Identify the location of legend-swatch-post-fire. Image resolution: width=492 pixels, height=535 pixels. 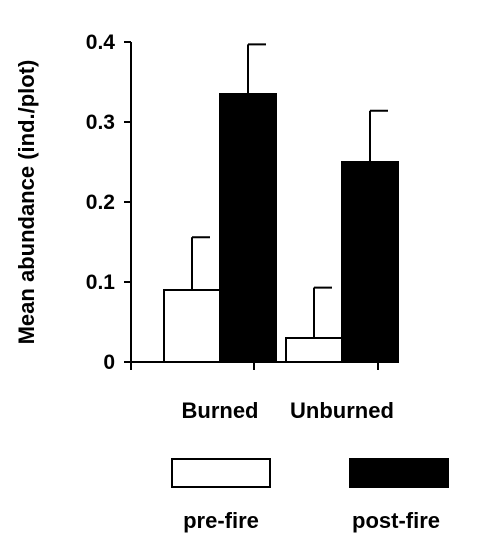
(399, 473).